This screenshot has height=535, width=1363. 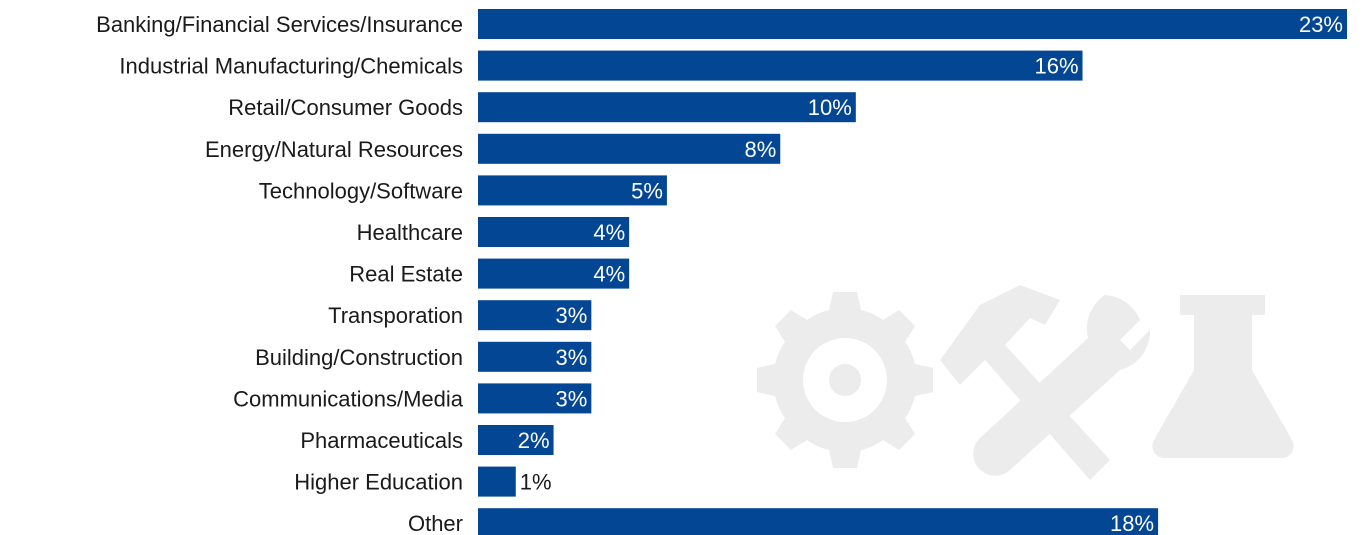 What do you see at coordinates (845, 380) in the screenshot?
I see `gear-icon` at bounding box center [845, 380].